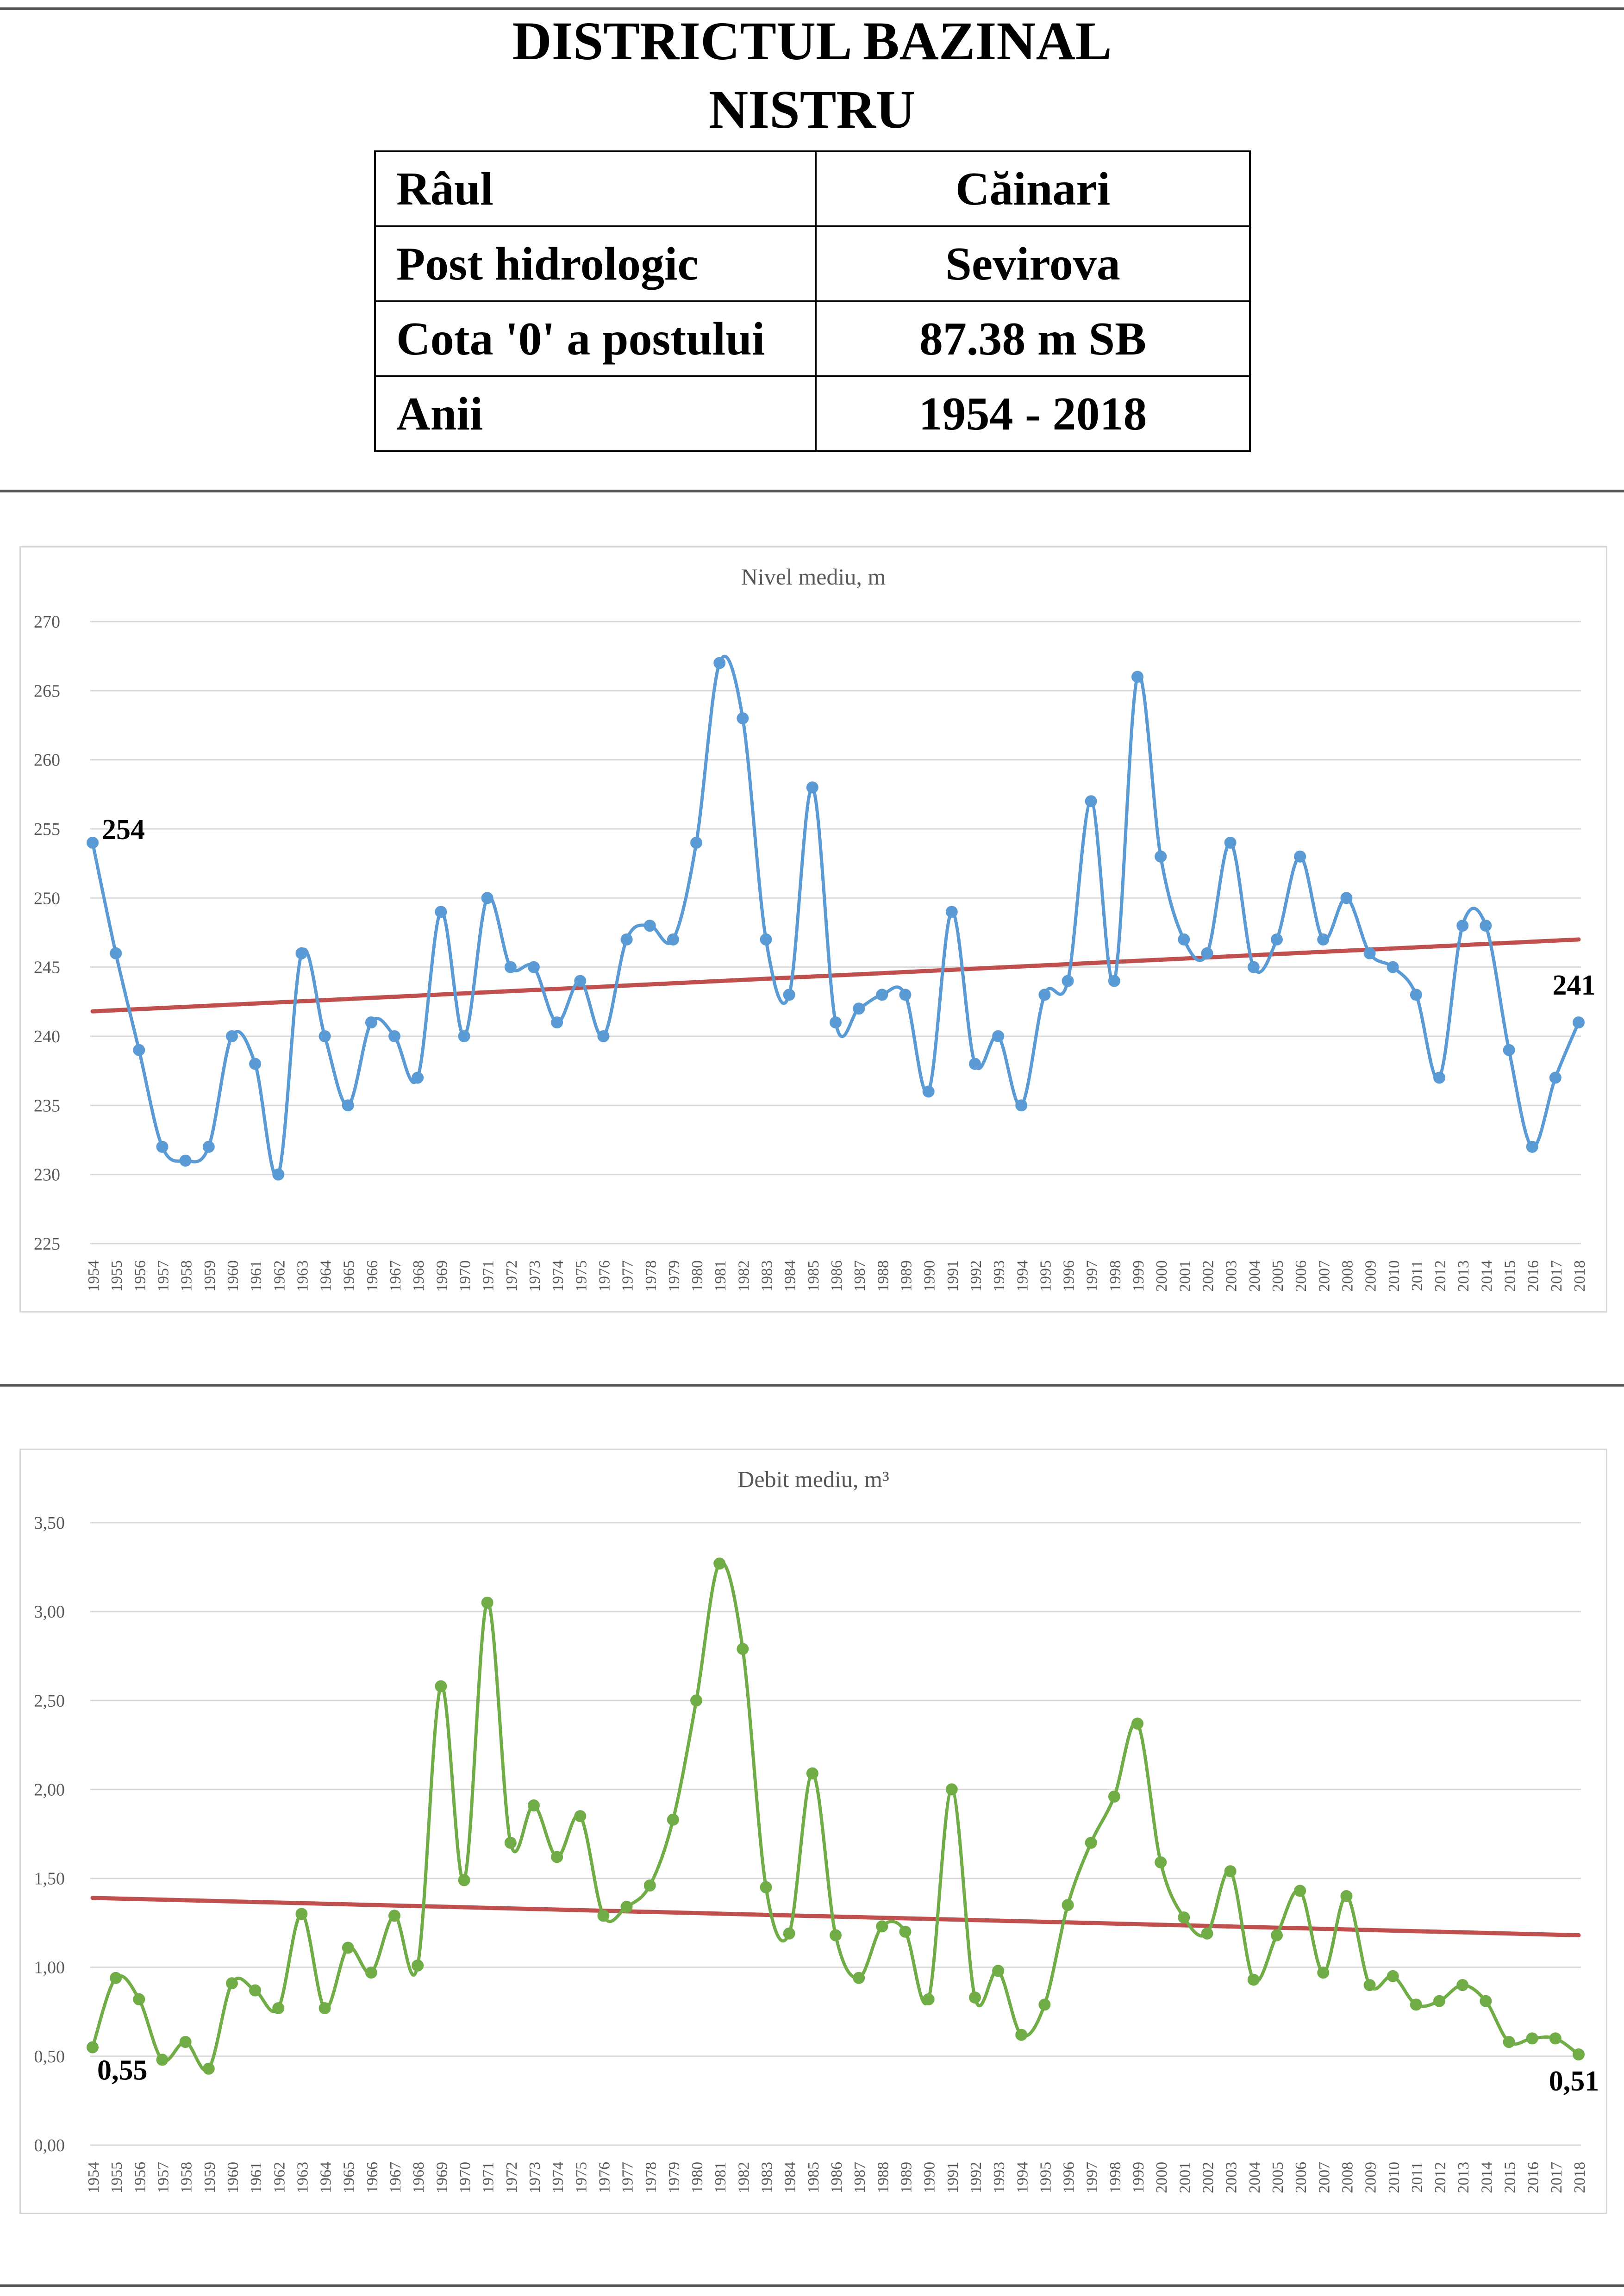  Describe the element at coordinates (140, 1276) in the screenshot. I see `x-tick-label: 1956` at that location.